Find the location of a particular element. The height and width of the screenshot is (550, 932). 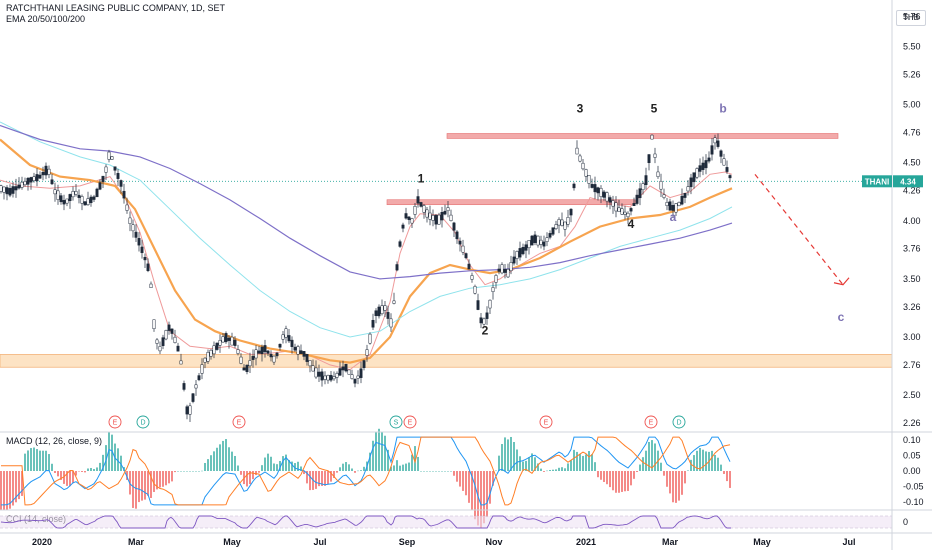

last-price-value: 4.34 is located at coordinates (908, 181).